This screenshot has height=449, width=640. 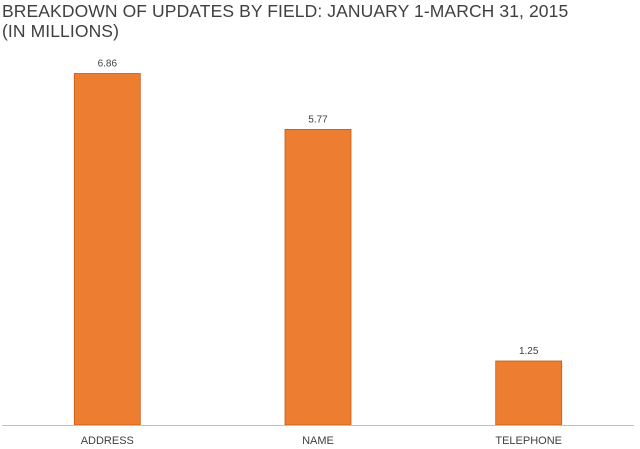 What do you see at coordinates (318, 441) in the screenshot?
I see `category-label-name: NAME` at bounding box center [318, 441].